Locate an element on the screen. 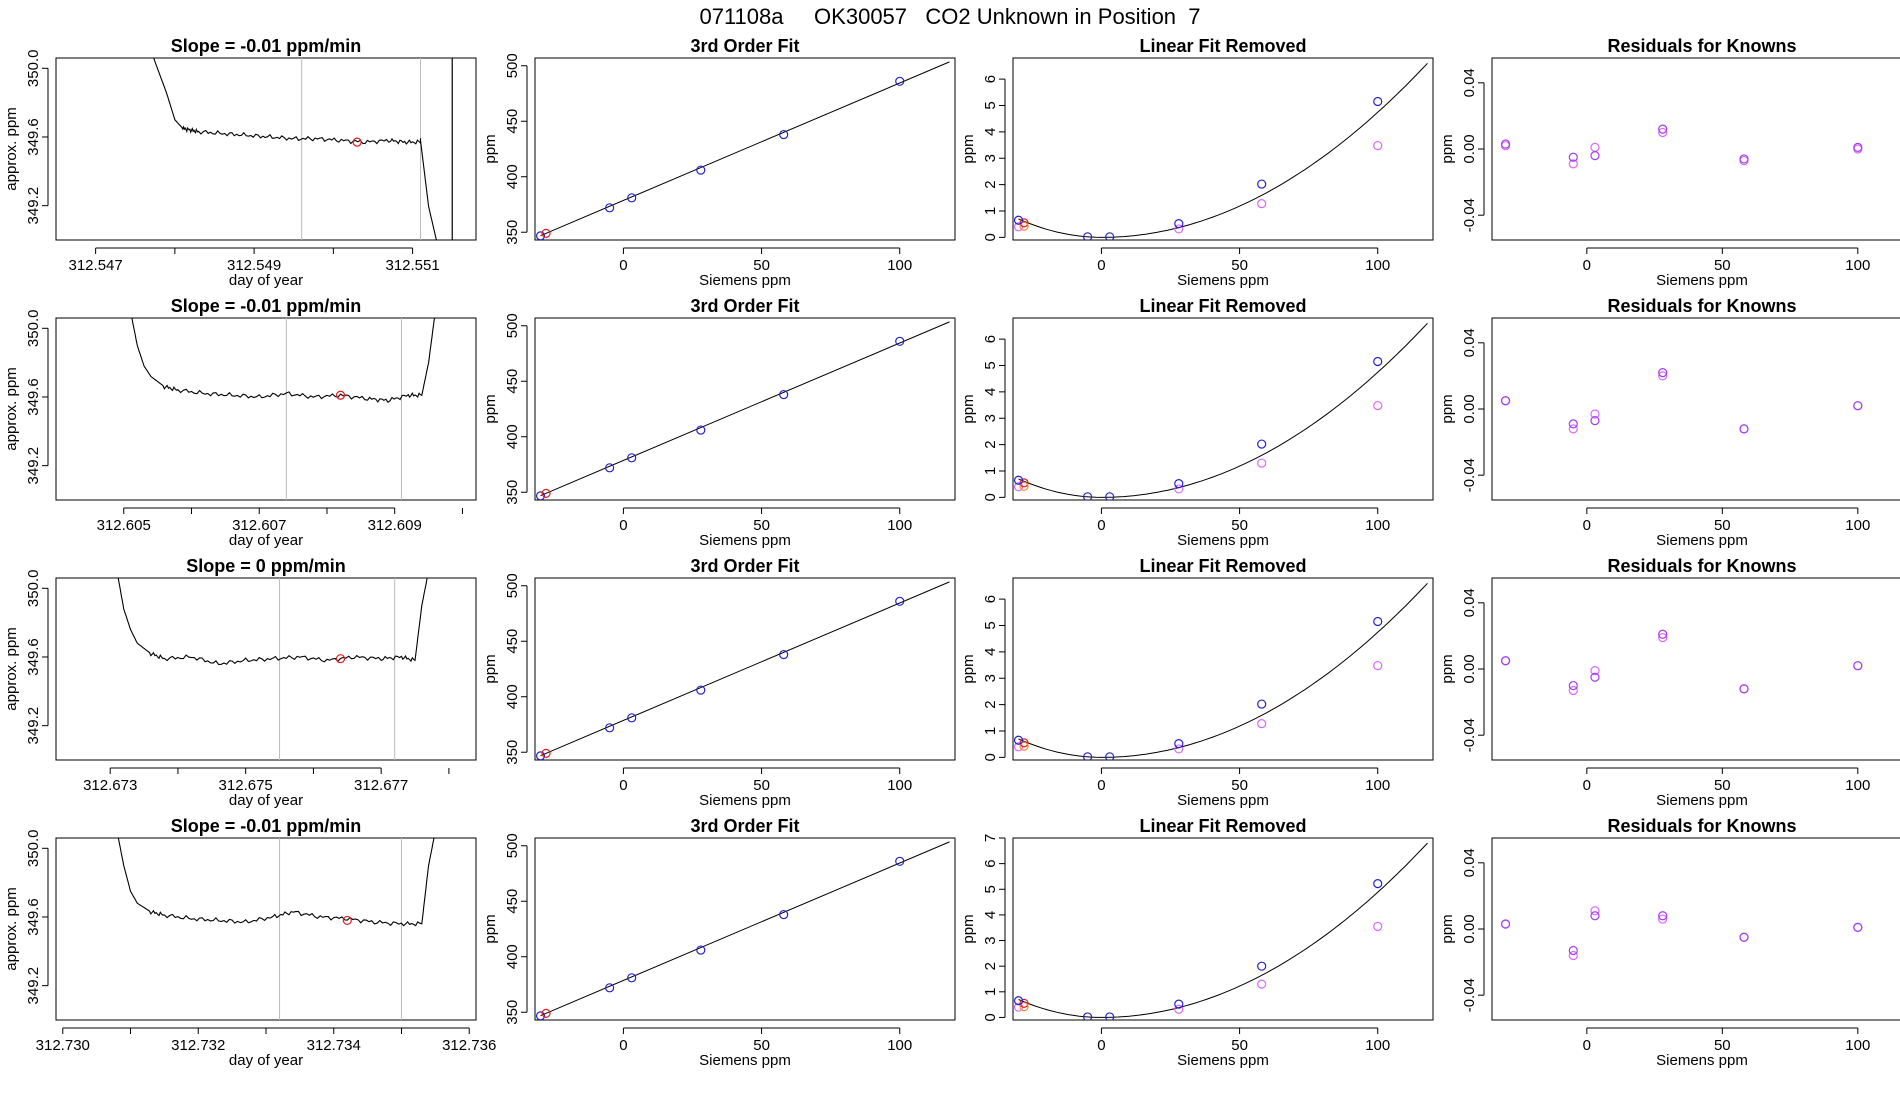 The image size is (1900, 1100). x-tick-label: 312.547 is located at coordinates (96, 265).